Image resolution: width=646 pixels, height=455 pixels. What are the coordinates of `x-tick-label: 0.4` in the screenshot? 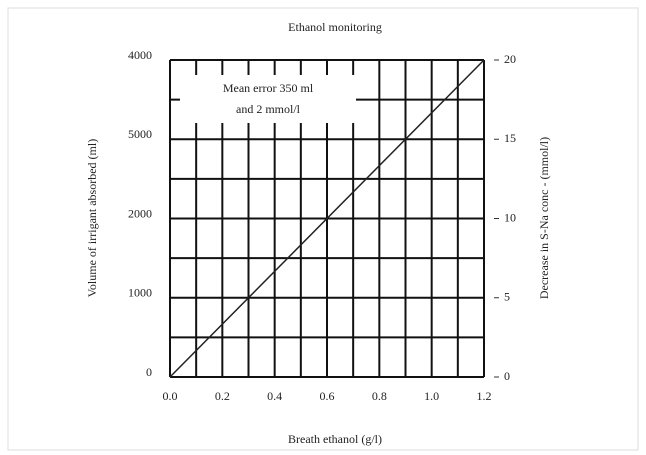 It's located at (274, 396).